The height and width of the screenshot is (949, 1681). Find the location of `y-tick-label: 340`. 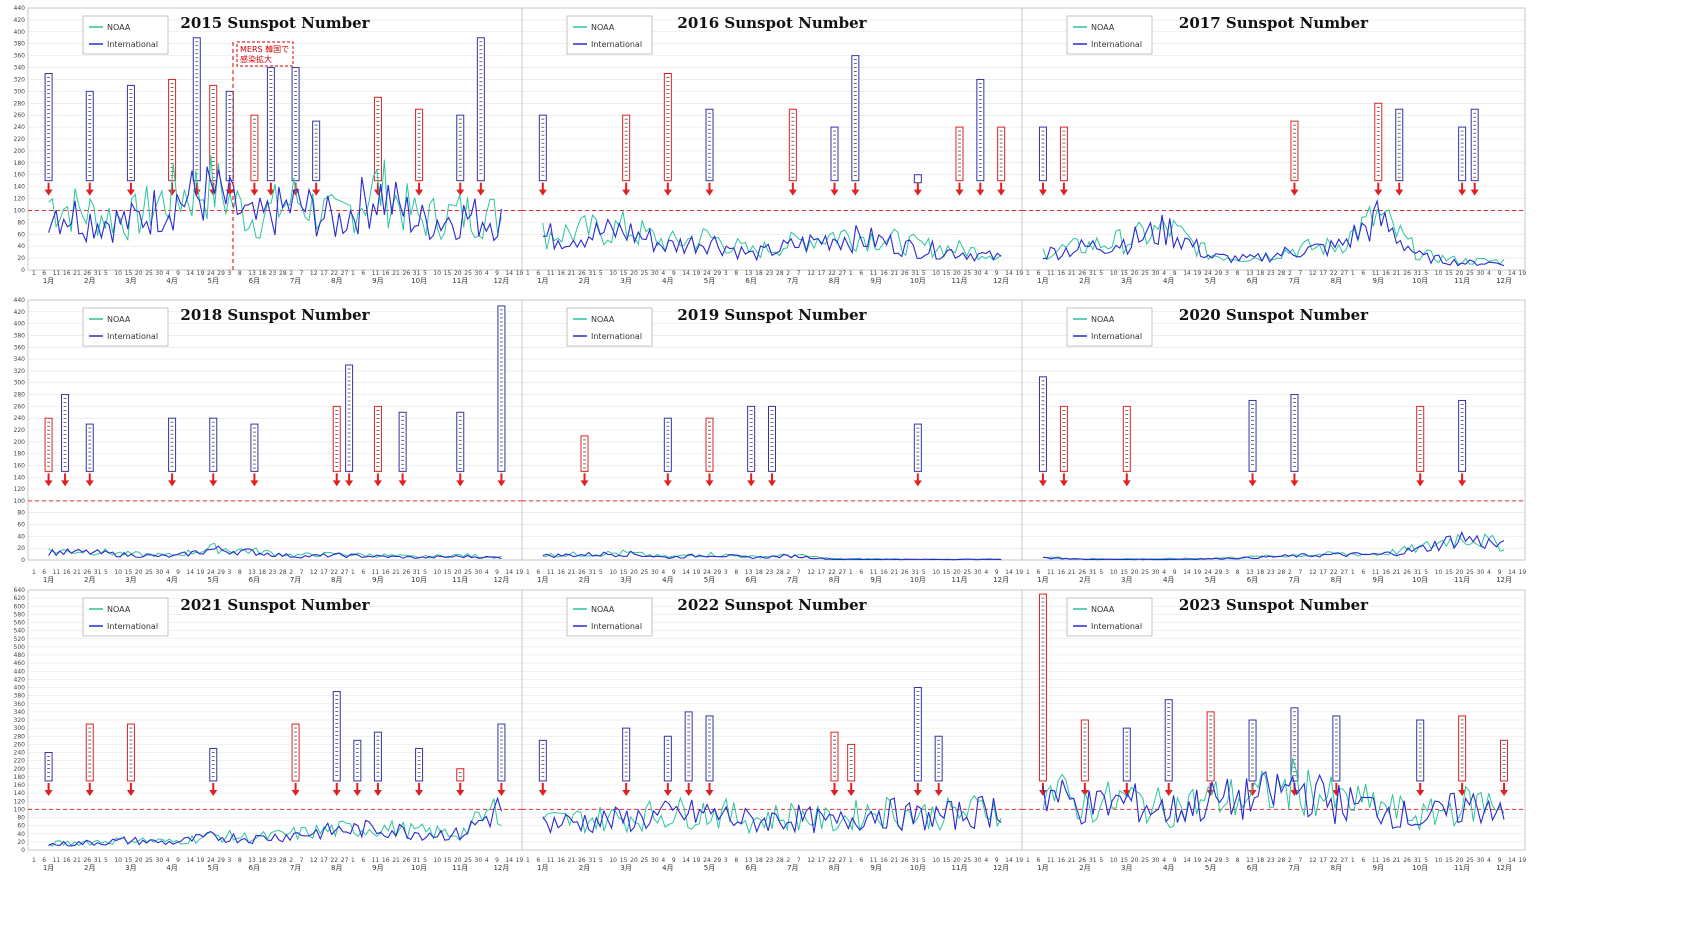

y-tick-label: 340 is located at coordinates (20, 359).